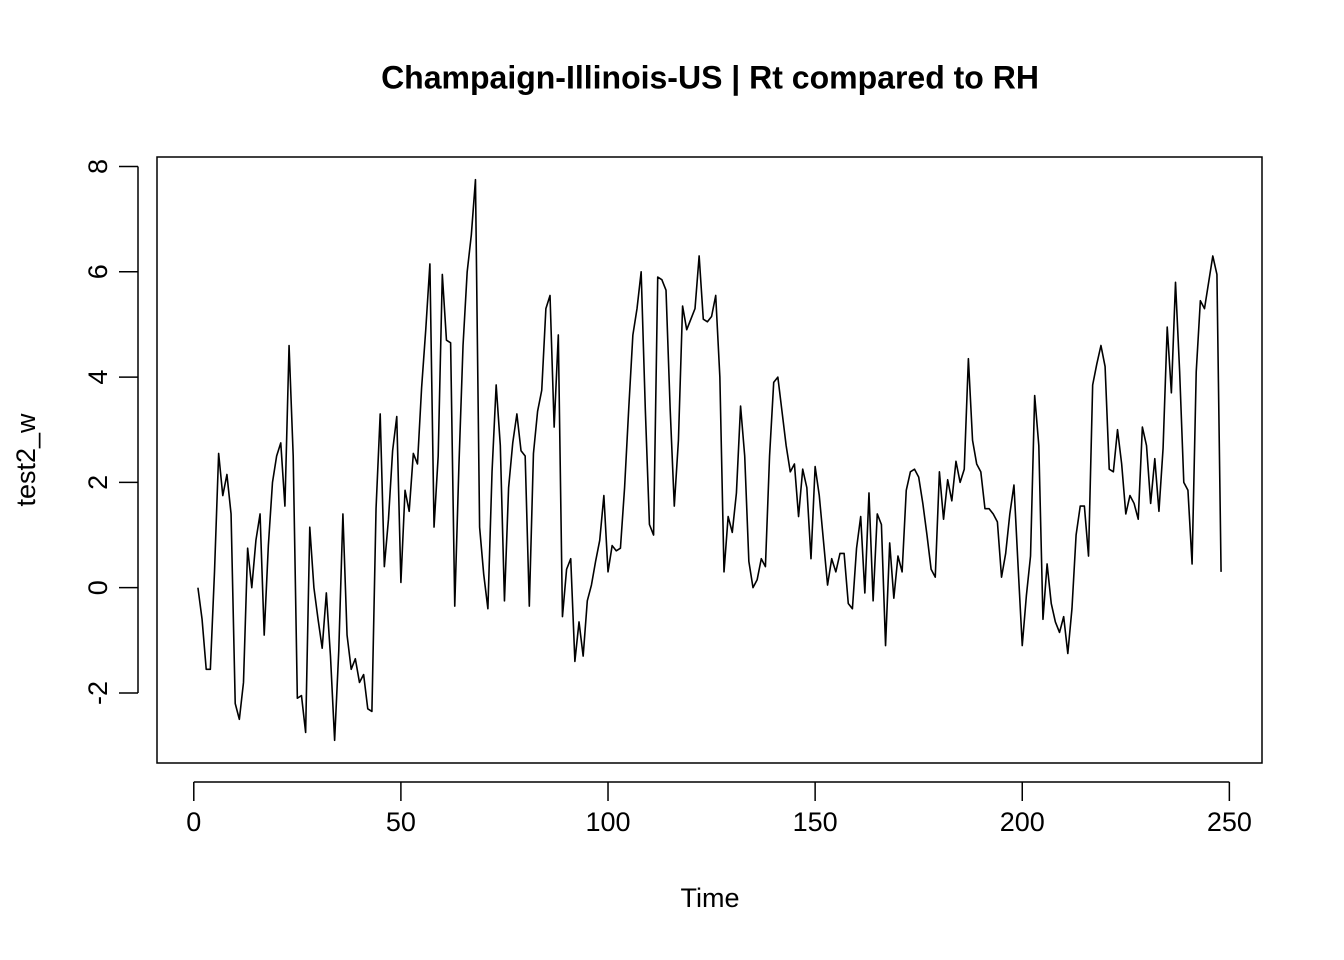  I want to click on y-tick-label: -2, so click(98, 693).